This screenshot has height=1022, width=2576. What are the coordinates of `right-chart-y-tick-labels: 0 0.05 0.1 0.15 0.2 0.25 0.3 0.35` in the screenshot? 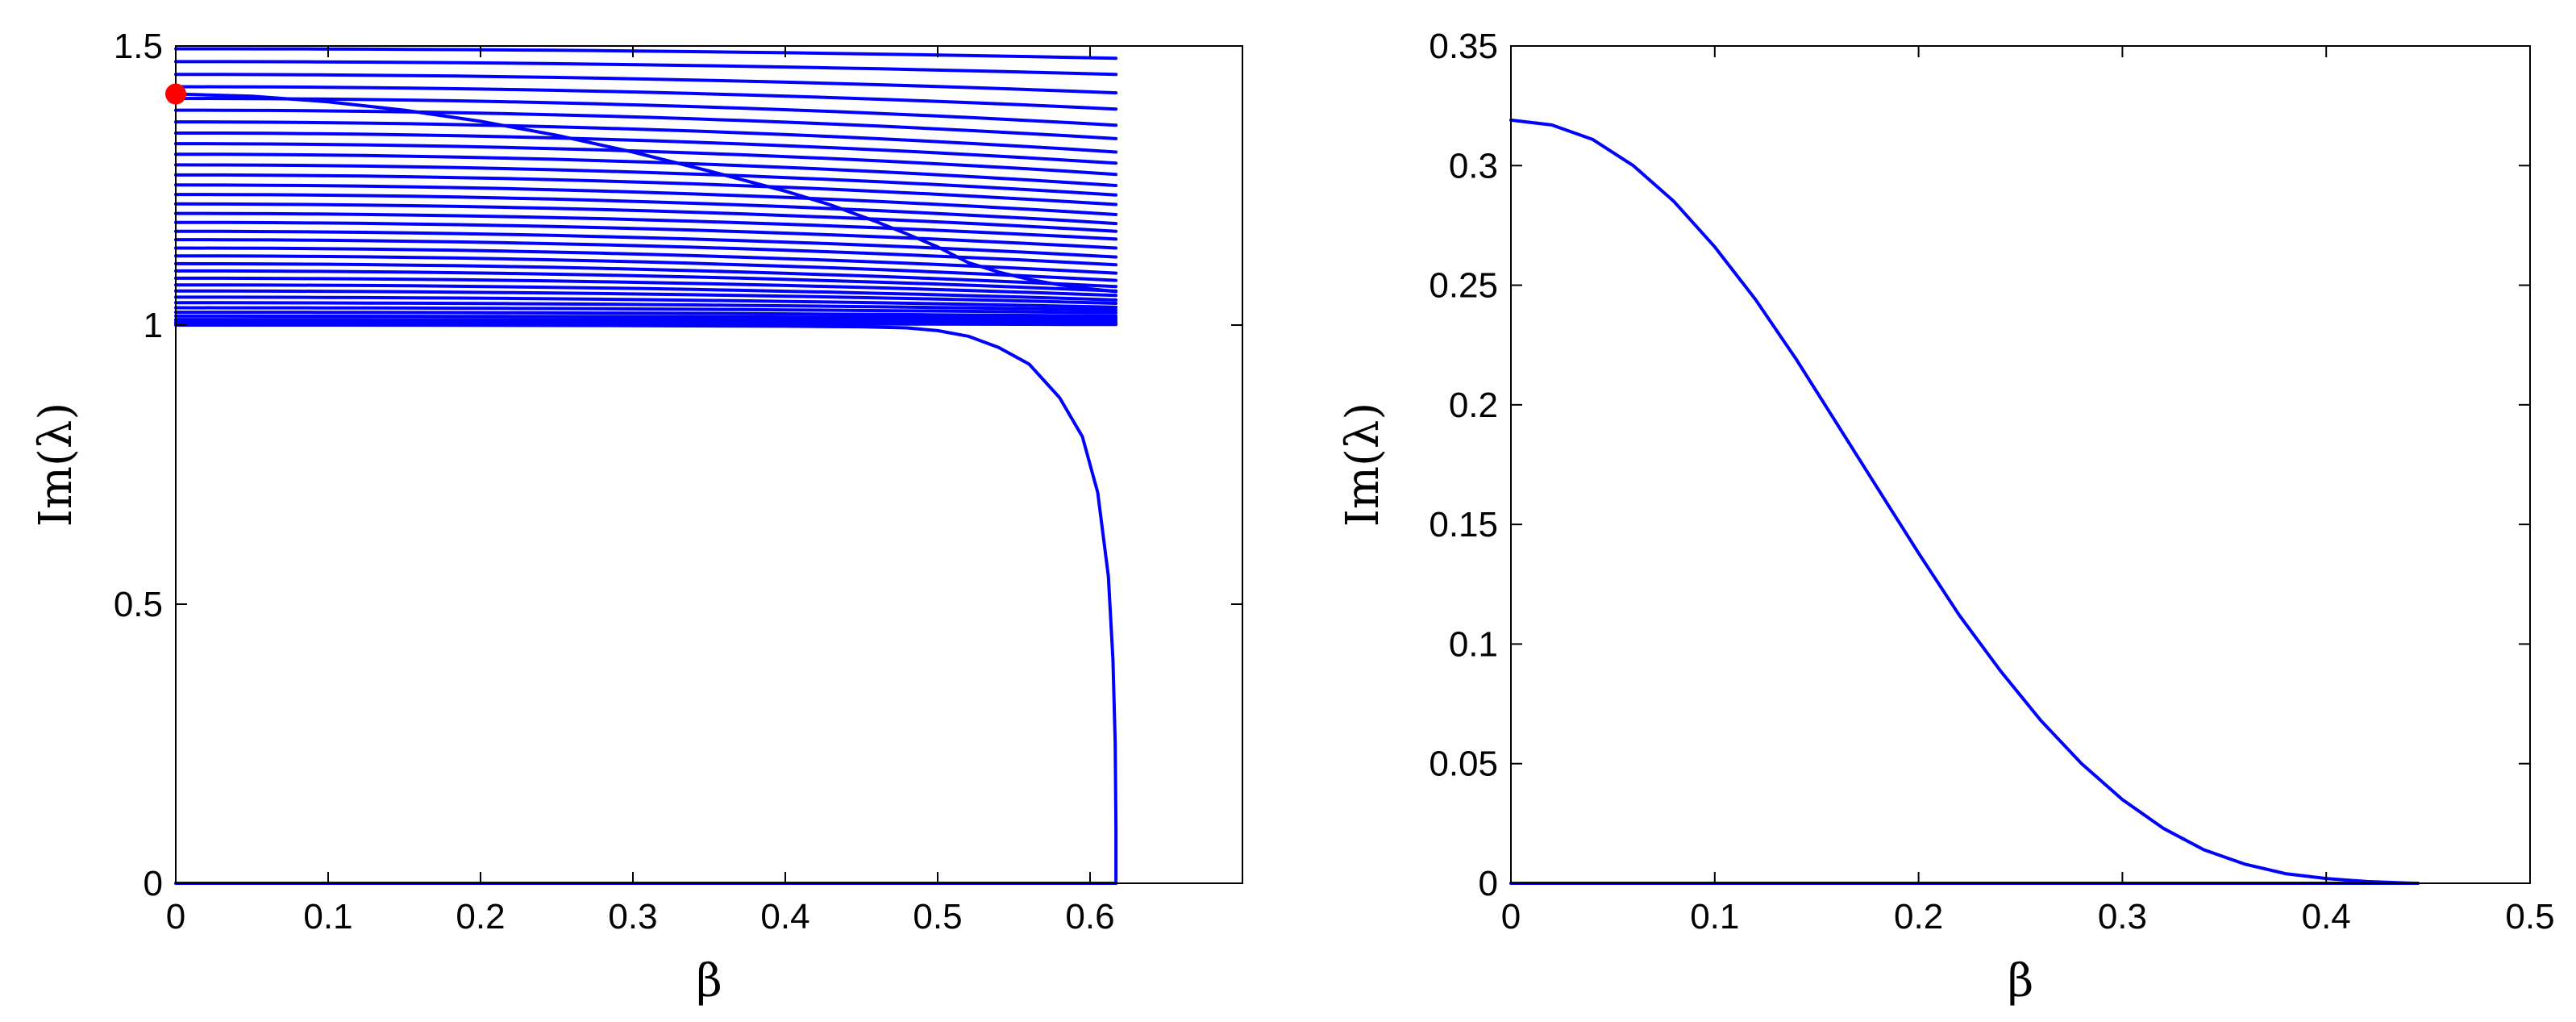 It's located at (1463, 465).